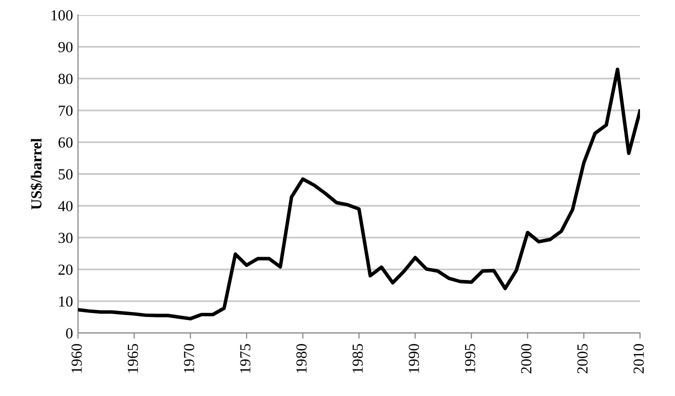 The image size is (675, 396). What do you see at coordinates (69, 333) in the screenshot?
I see `y-tick-label: 0` at bounding box center [69, 333].